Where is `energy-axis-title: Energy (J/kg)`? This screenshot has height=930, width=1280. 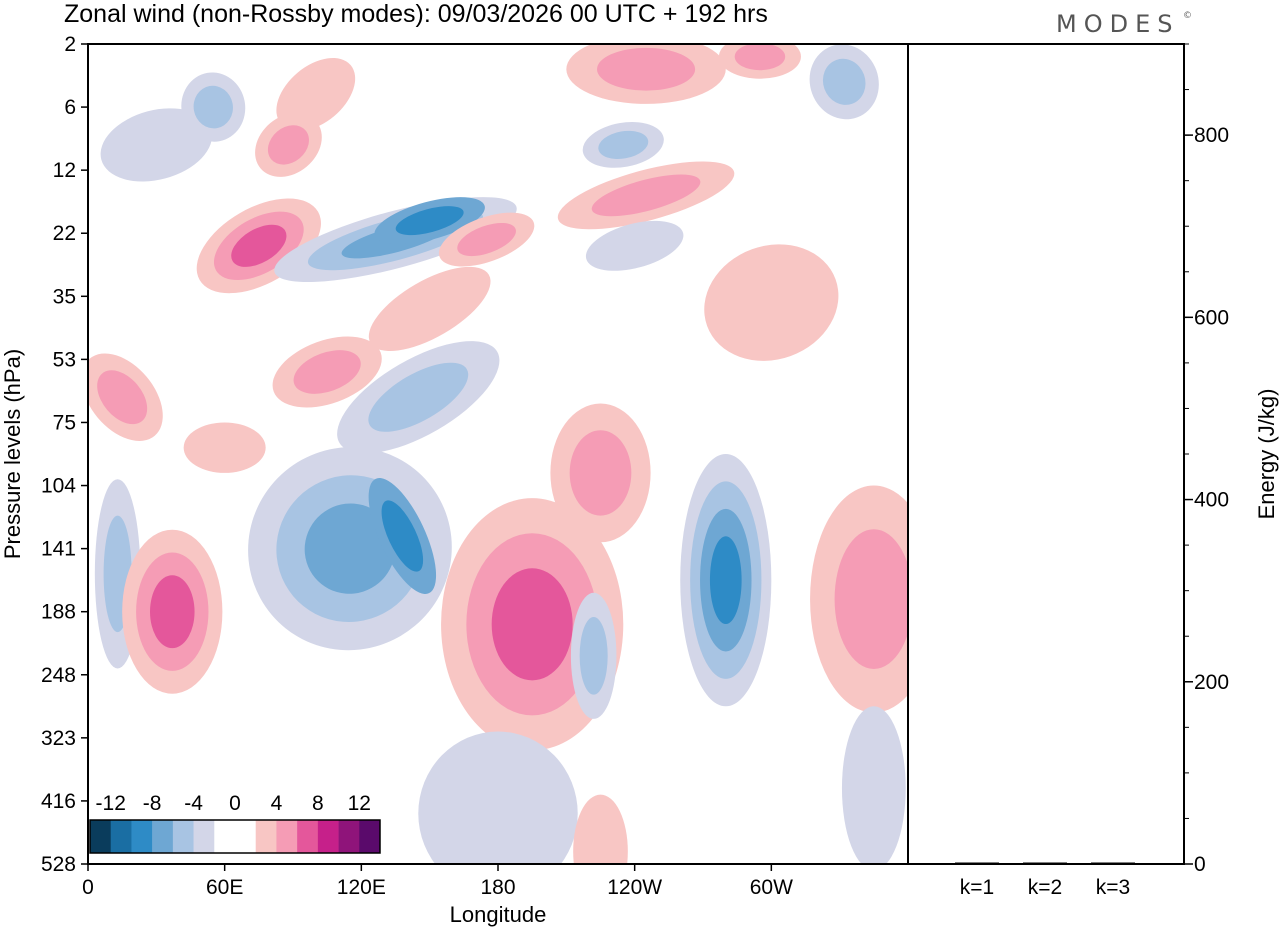
energy-axis-title: Energy (J/kg) is located at coordinates (1266, 454).